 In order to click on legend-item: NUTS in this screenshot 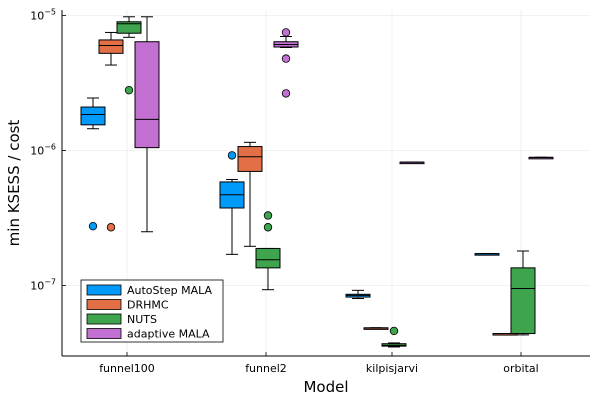, I will do `click(121, 319)`.